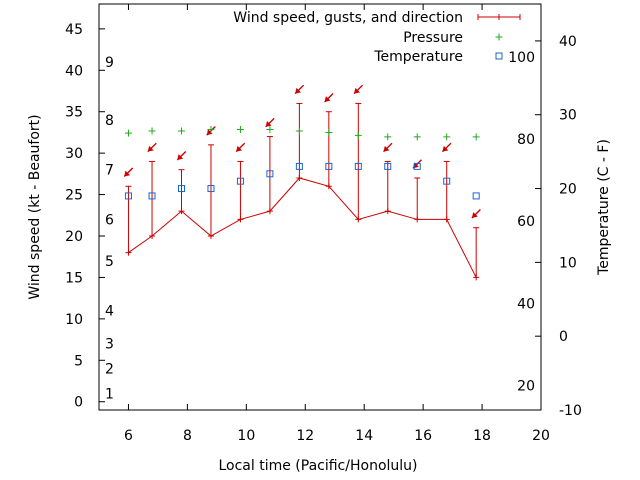 The image size is (640, 480). I want to click on y-tick-label: 40, so click(74, 71).